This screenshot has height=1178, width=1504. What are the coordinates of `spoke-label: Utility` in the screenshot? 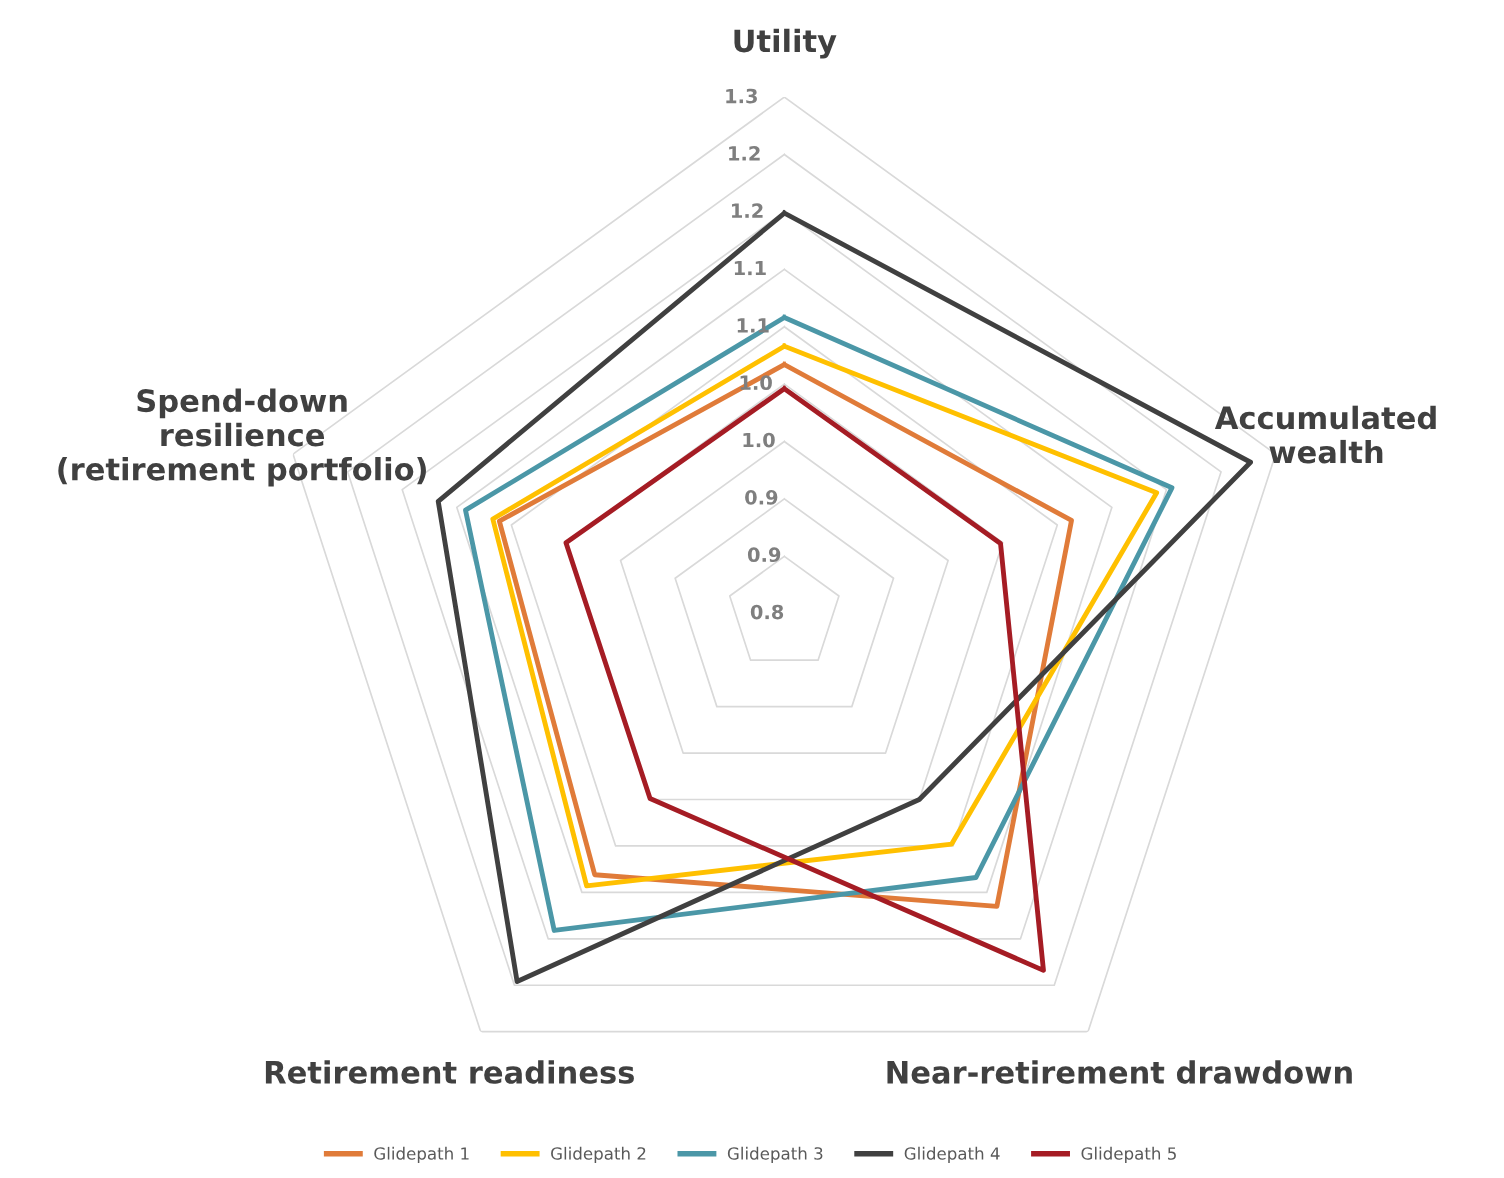 It's located at (785, 43).